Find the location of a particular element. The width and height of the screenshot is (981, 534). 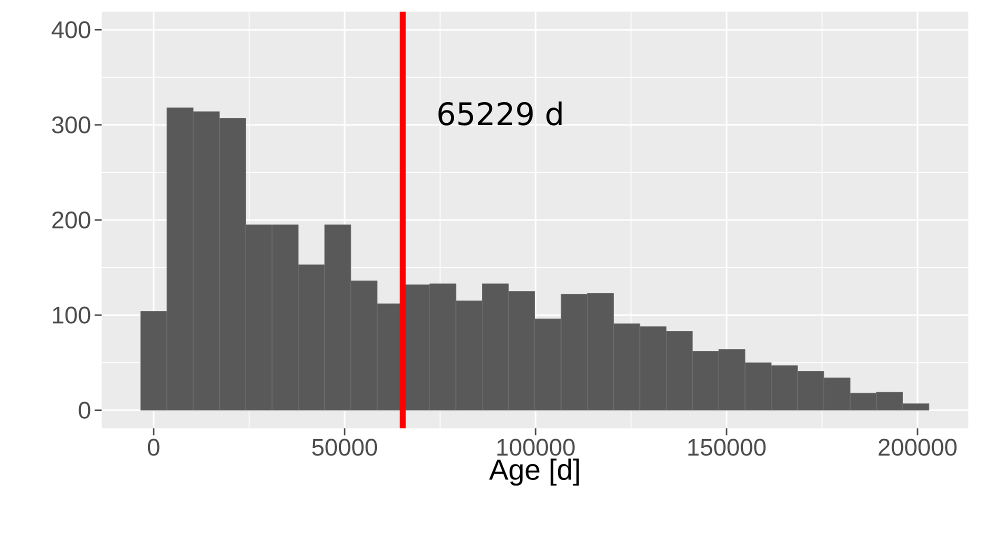

x-axis-title: Age [d] is located at coordinates (534, 472).